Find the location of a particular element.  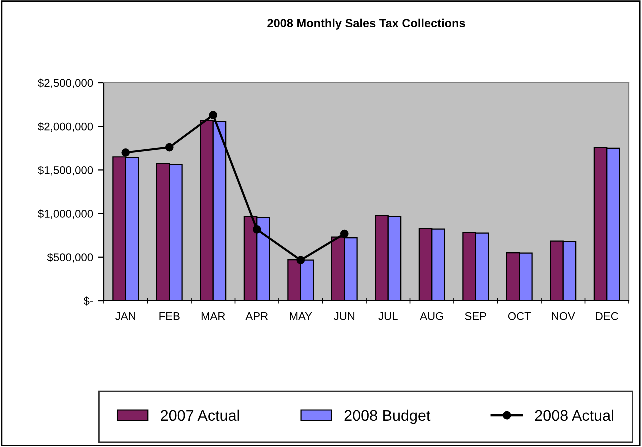

y-tick-label: $2,000,000 is located at coordinates (66, 127).